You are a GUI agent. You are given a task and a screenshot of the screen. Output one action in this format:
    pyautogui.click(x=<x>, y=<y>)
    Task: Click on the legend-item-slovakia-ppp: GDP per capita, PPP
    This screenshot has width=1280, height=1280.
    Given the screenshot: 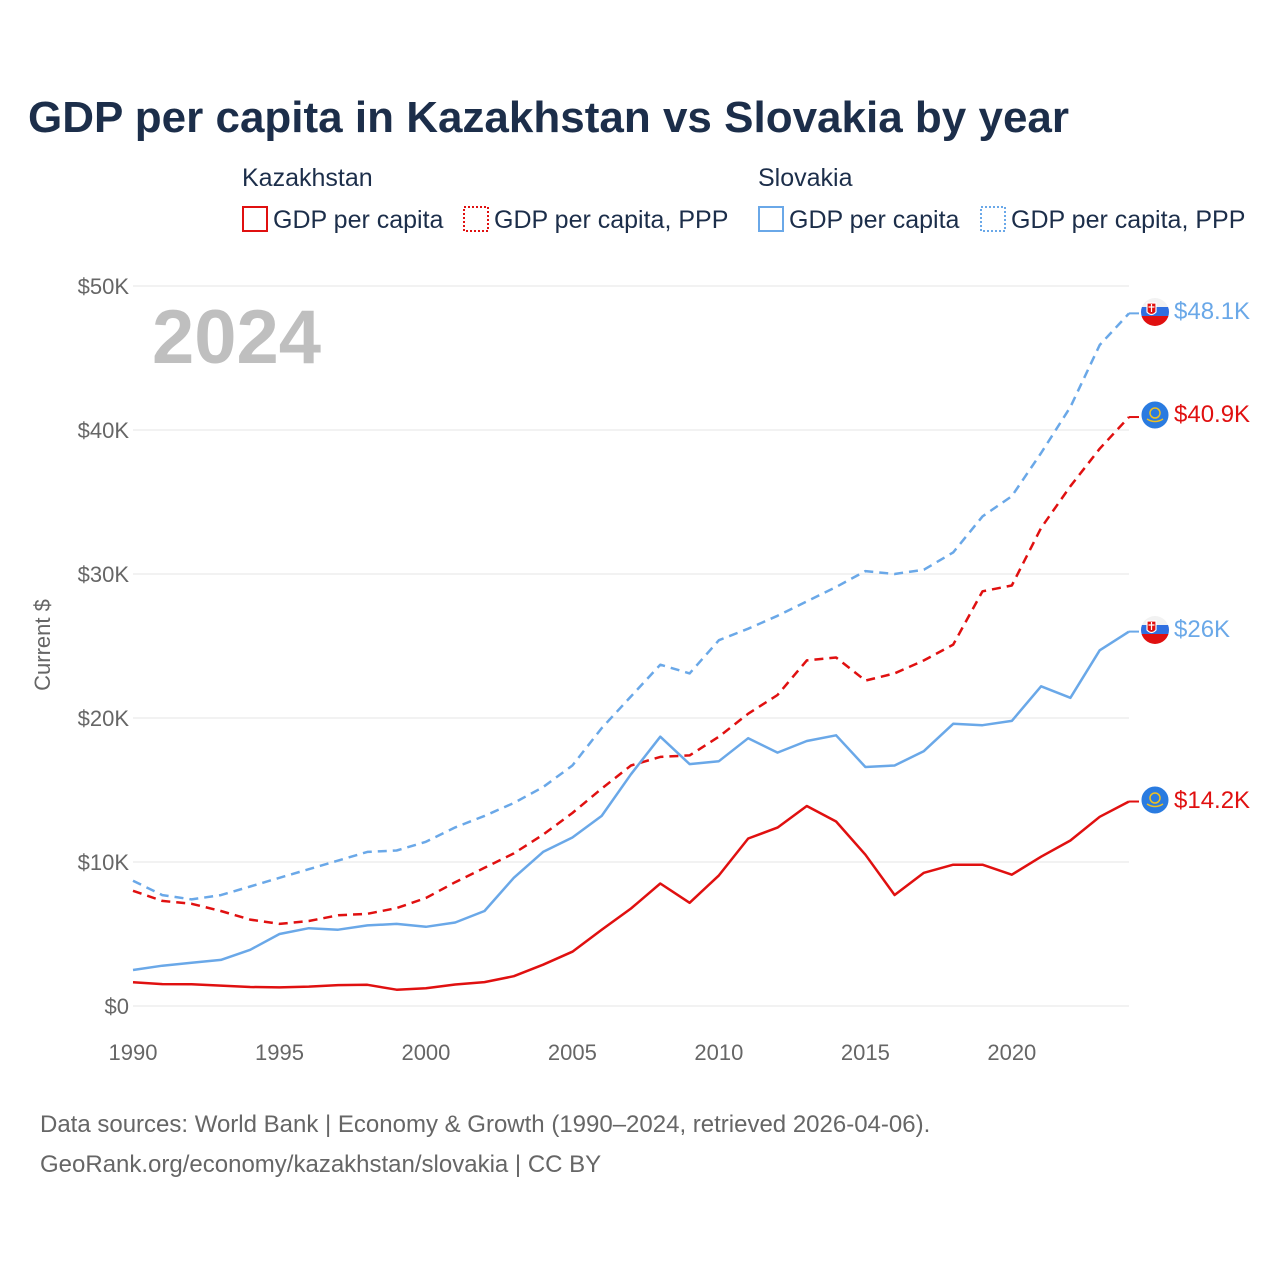 What is the action you would take?
    pyautogui.click(x=1112, y=220)
    